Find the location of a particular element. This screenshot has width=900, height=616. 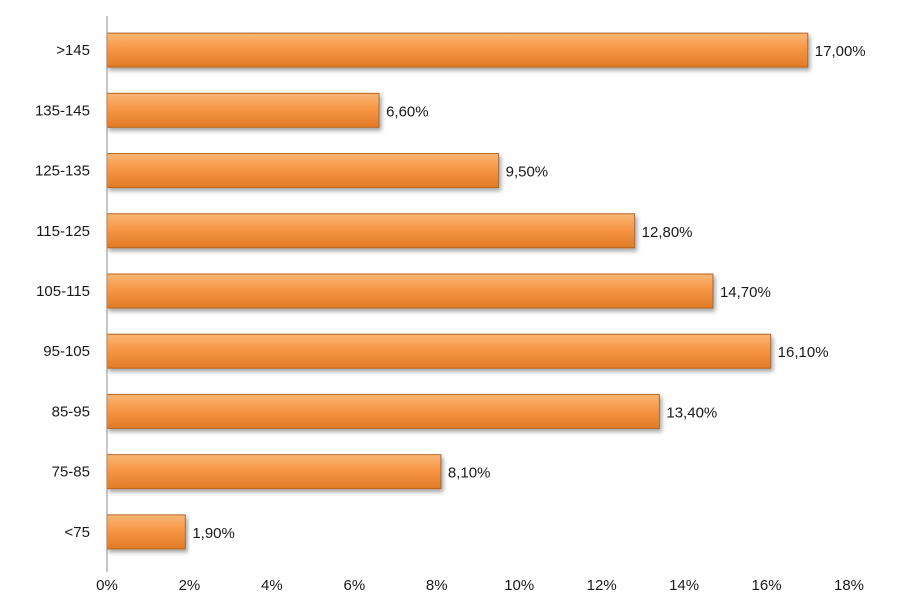

x-tick-label: 10% is located at coordinates (519, 585).